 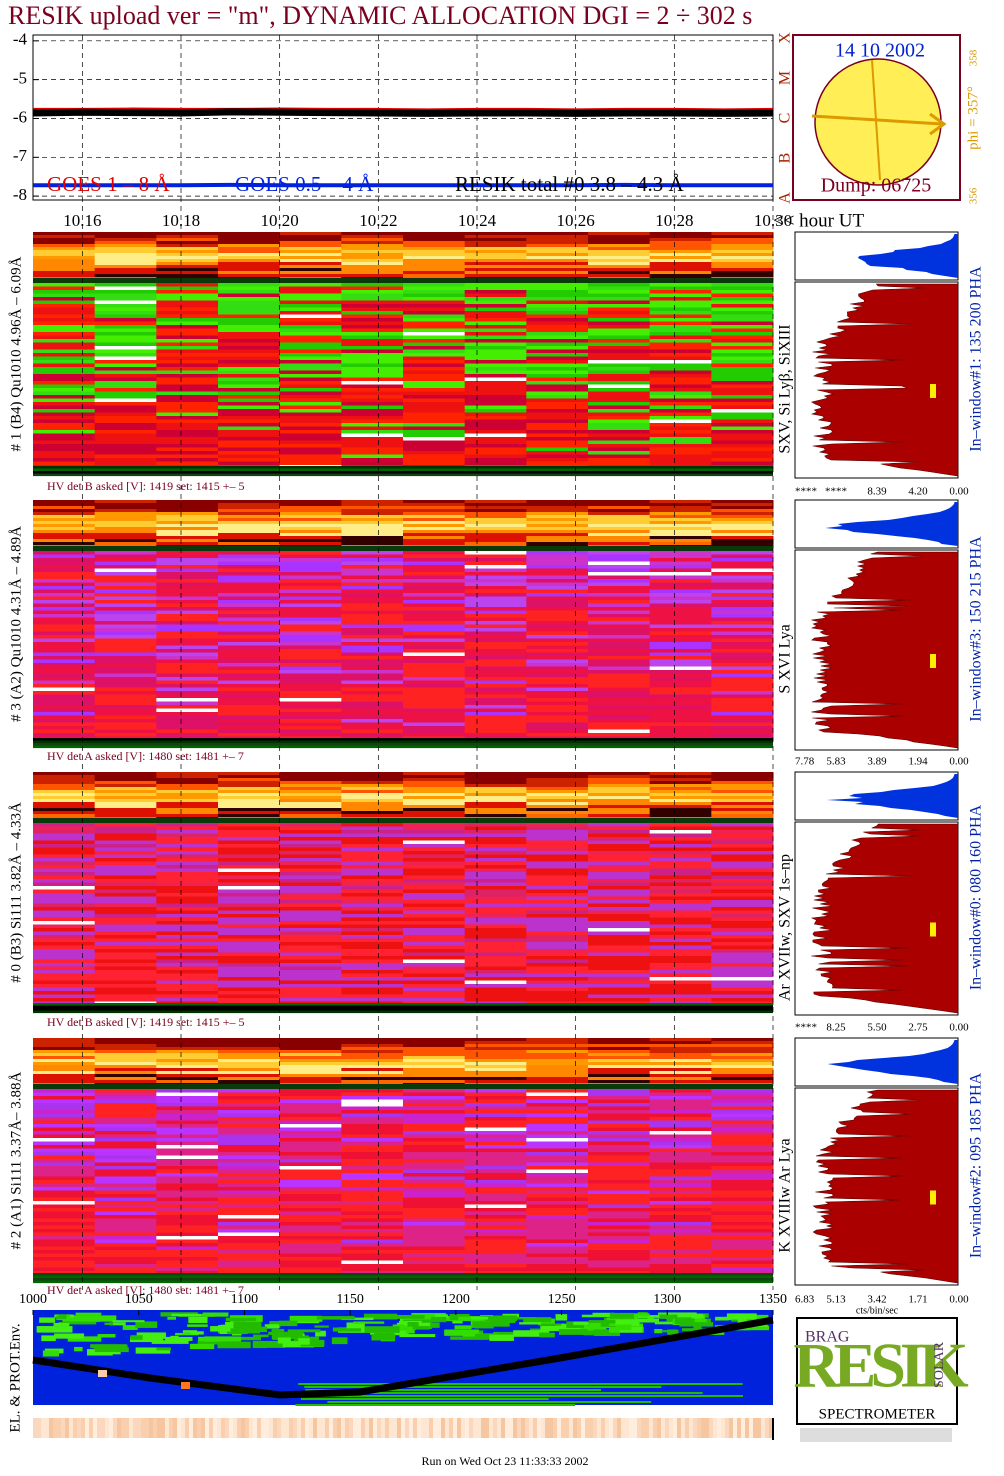 I want to click on orbit-tick-label: 1200, so click(x=456, y=1299).